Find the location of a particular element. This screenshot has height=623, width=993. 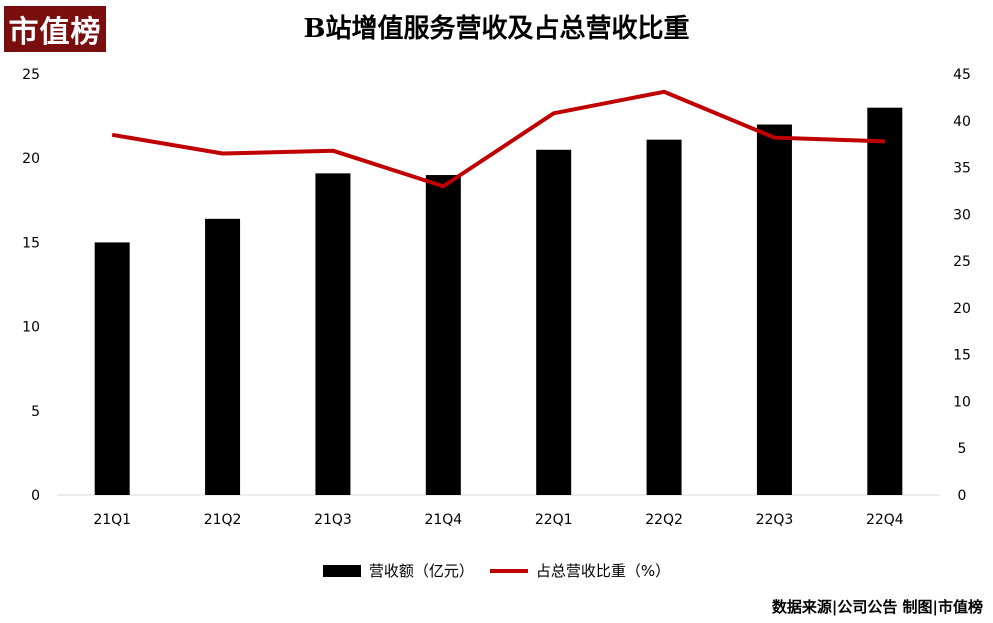

x-axis-tick-label: 22Q1 is located at coordinates (554, 520).